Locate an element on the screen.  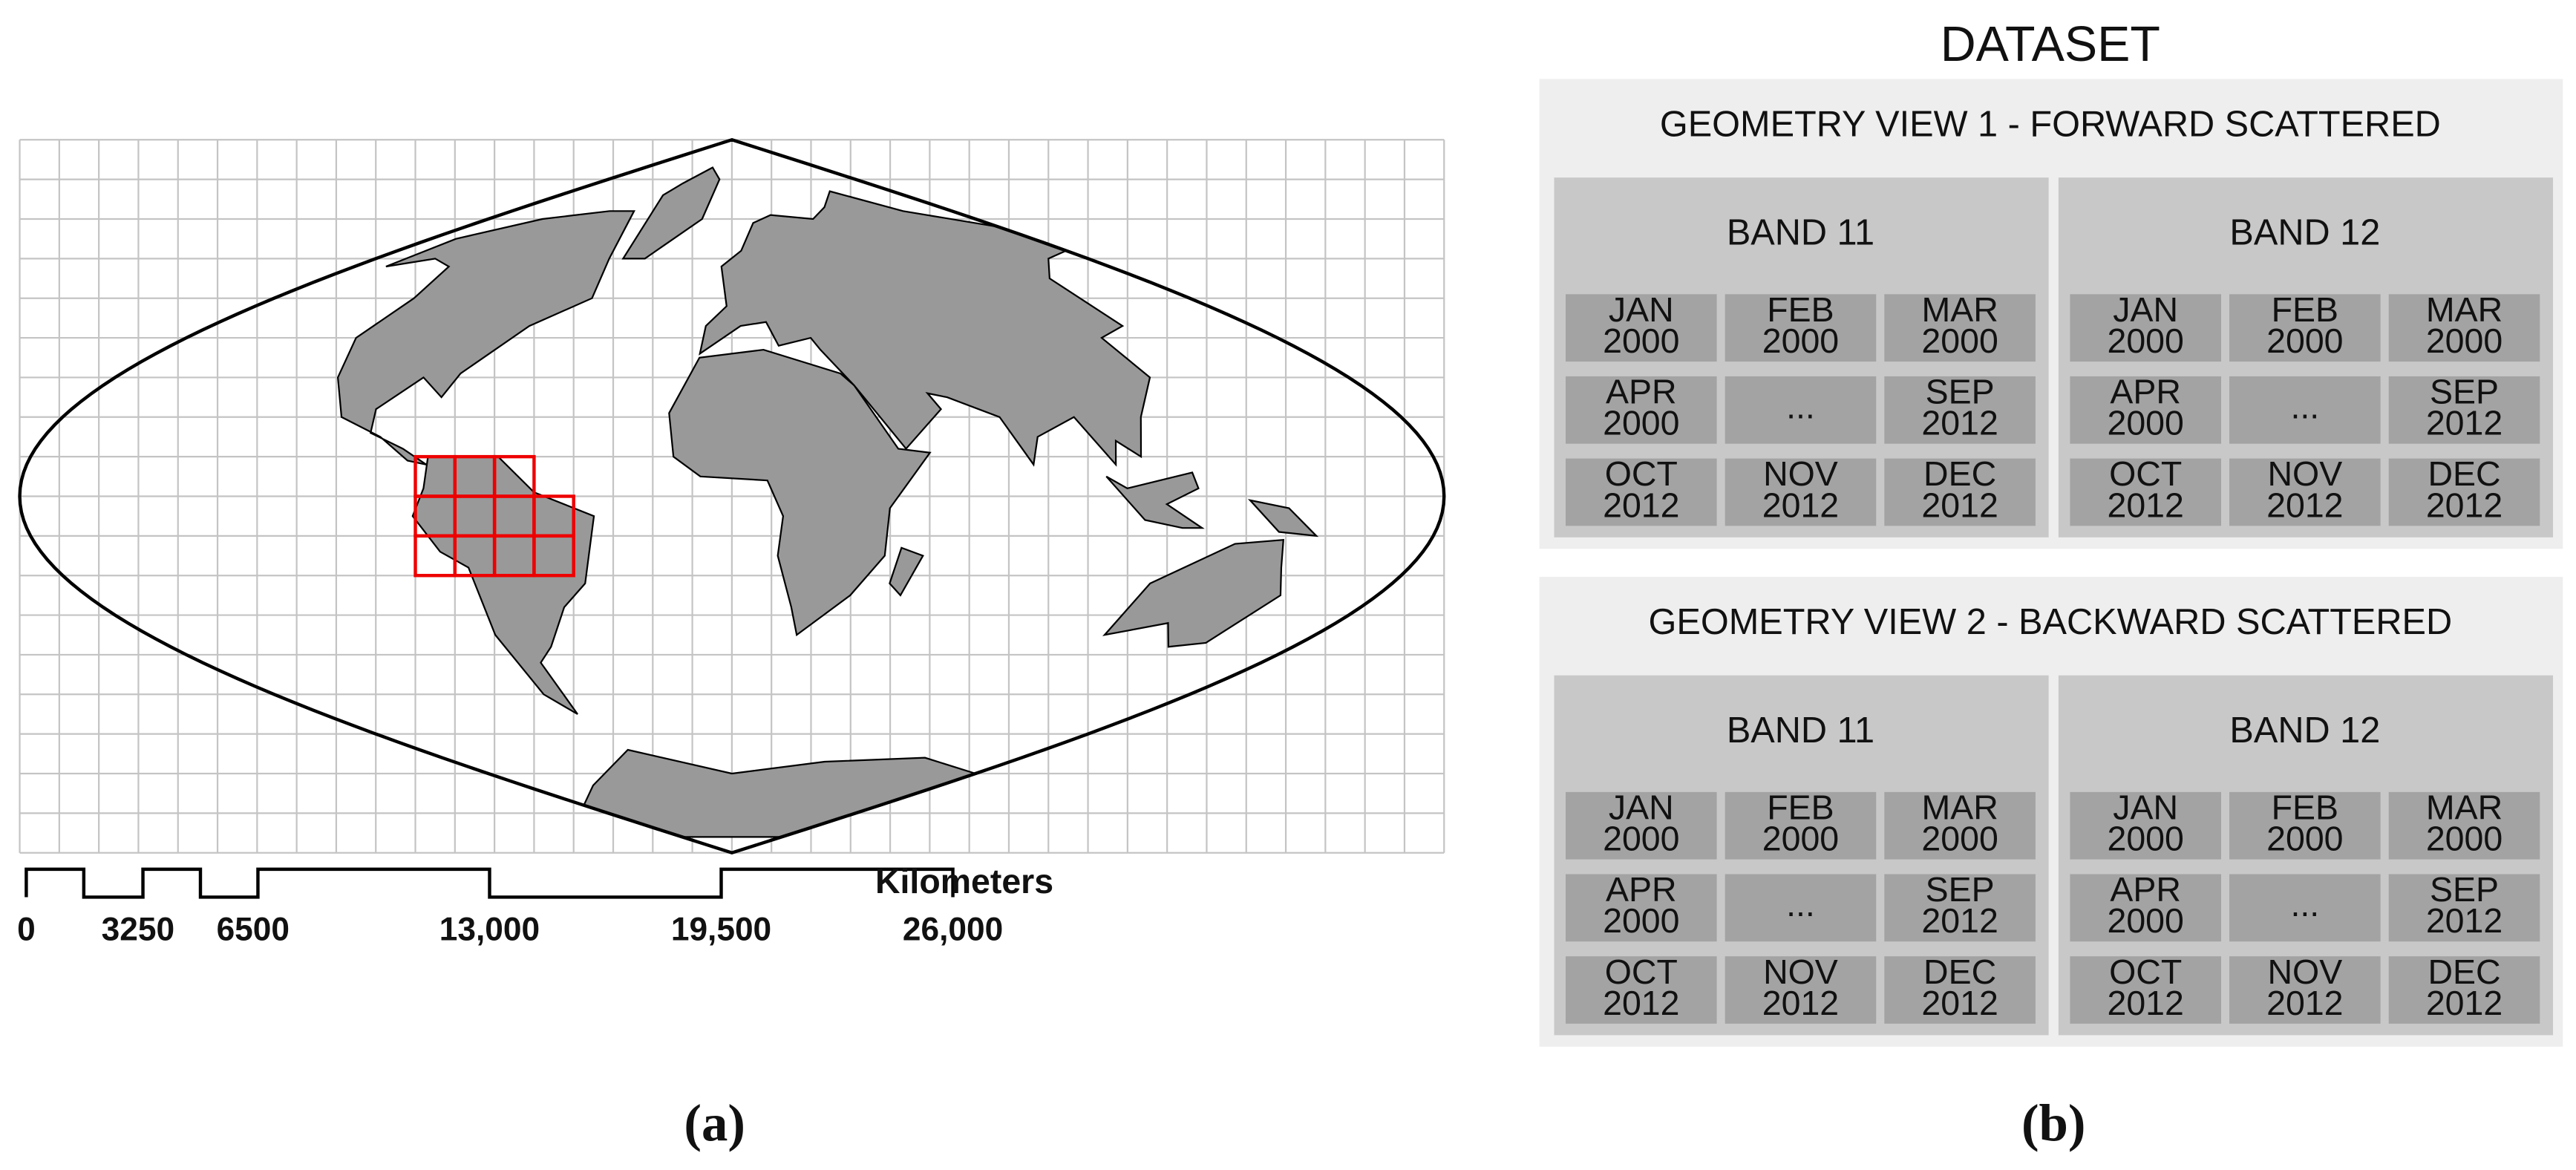
scale-label: 19,500 is located at coordinates (721, 930).